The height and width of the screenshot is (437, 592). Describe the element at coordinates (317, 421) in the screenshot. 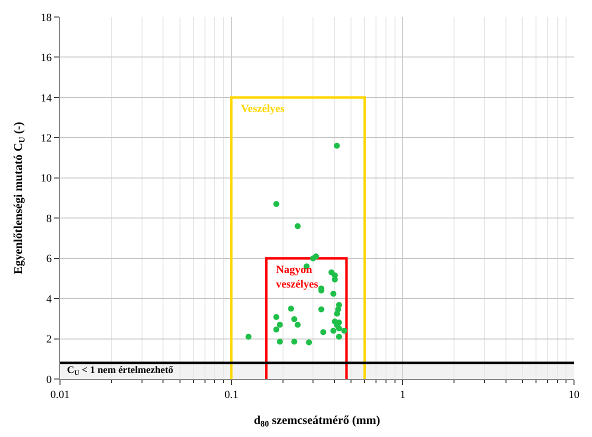

I see `x-axis-title: d$_{80}$ szemcseátmérő (mm)` at that location.